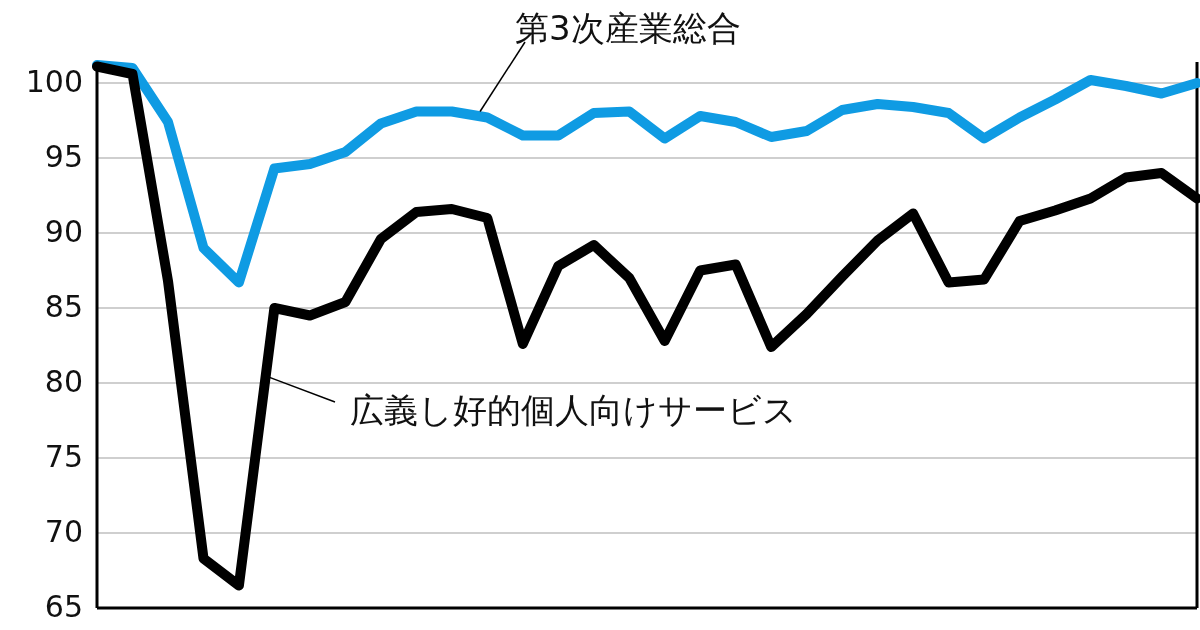 The height and width of the screenshot is (630, 1200). What do you see at coordinates (54, 81) in the screenshot?
I see `y-tick-label: 100` at bounding box center [54, 81].